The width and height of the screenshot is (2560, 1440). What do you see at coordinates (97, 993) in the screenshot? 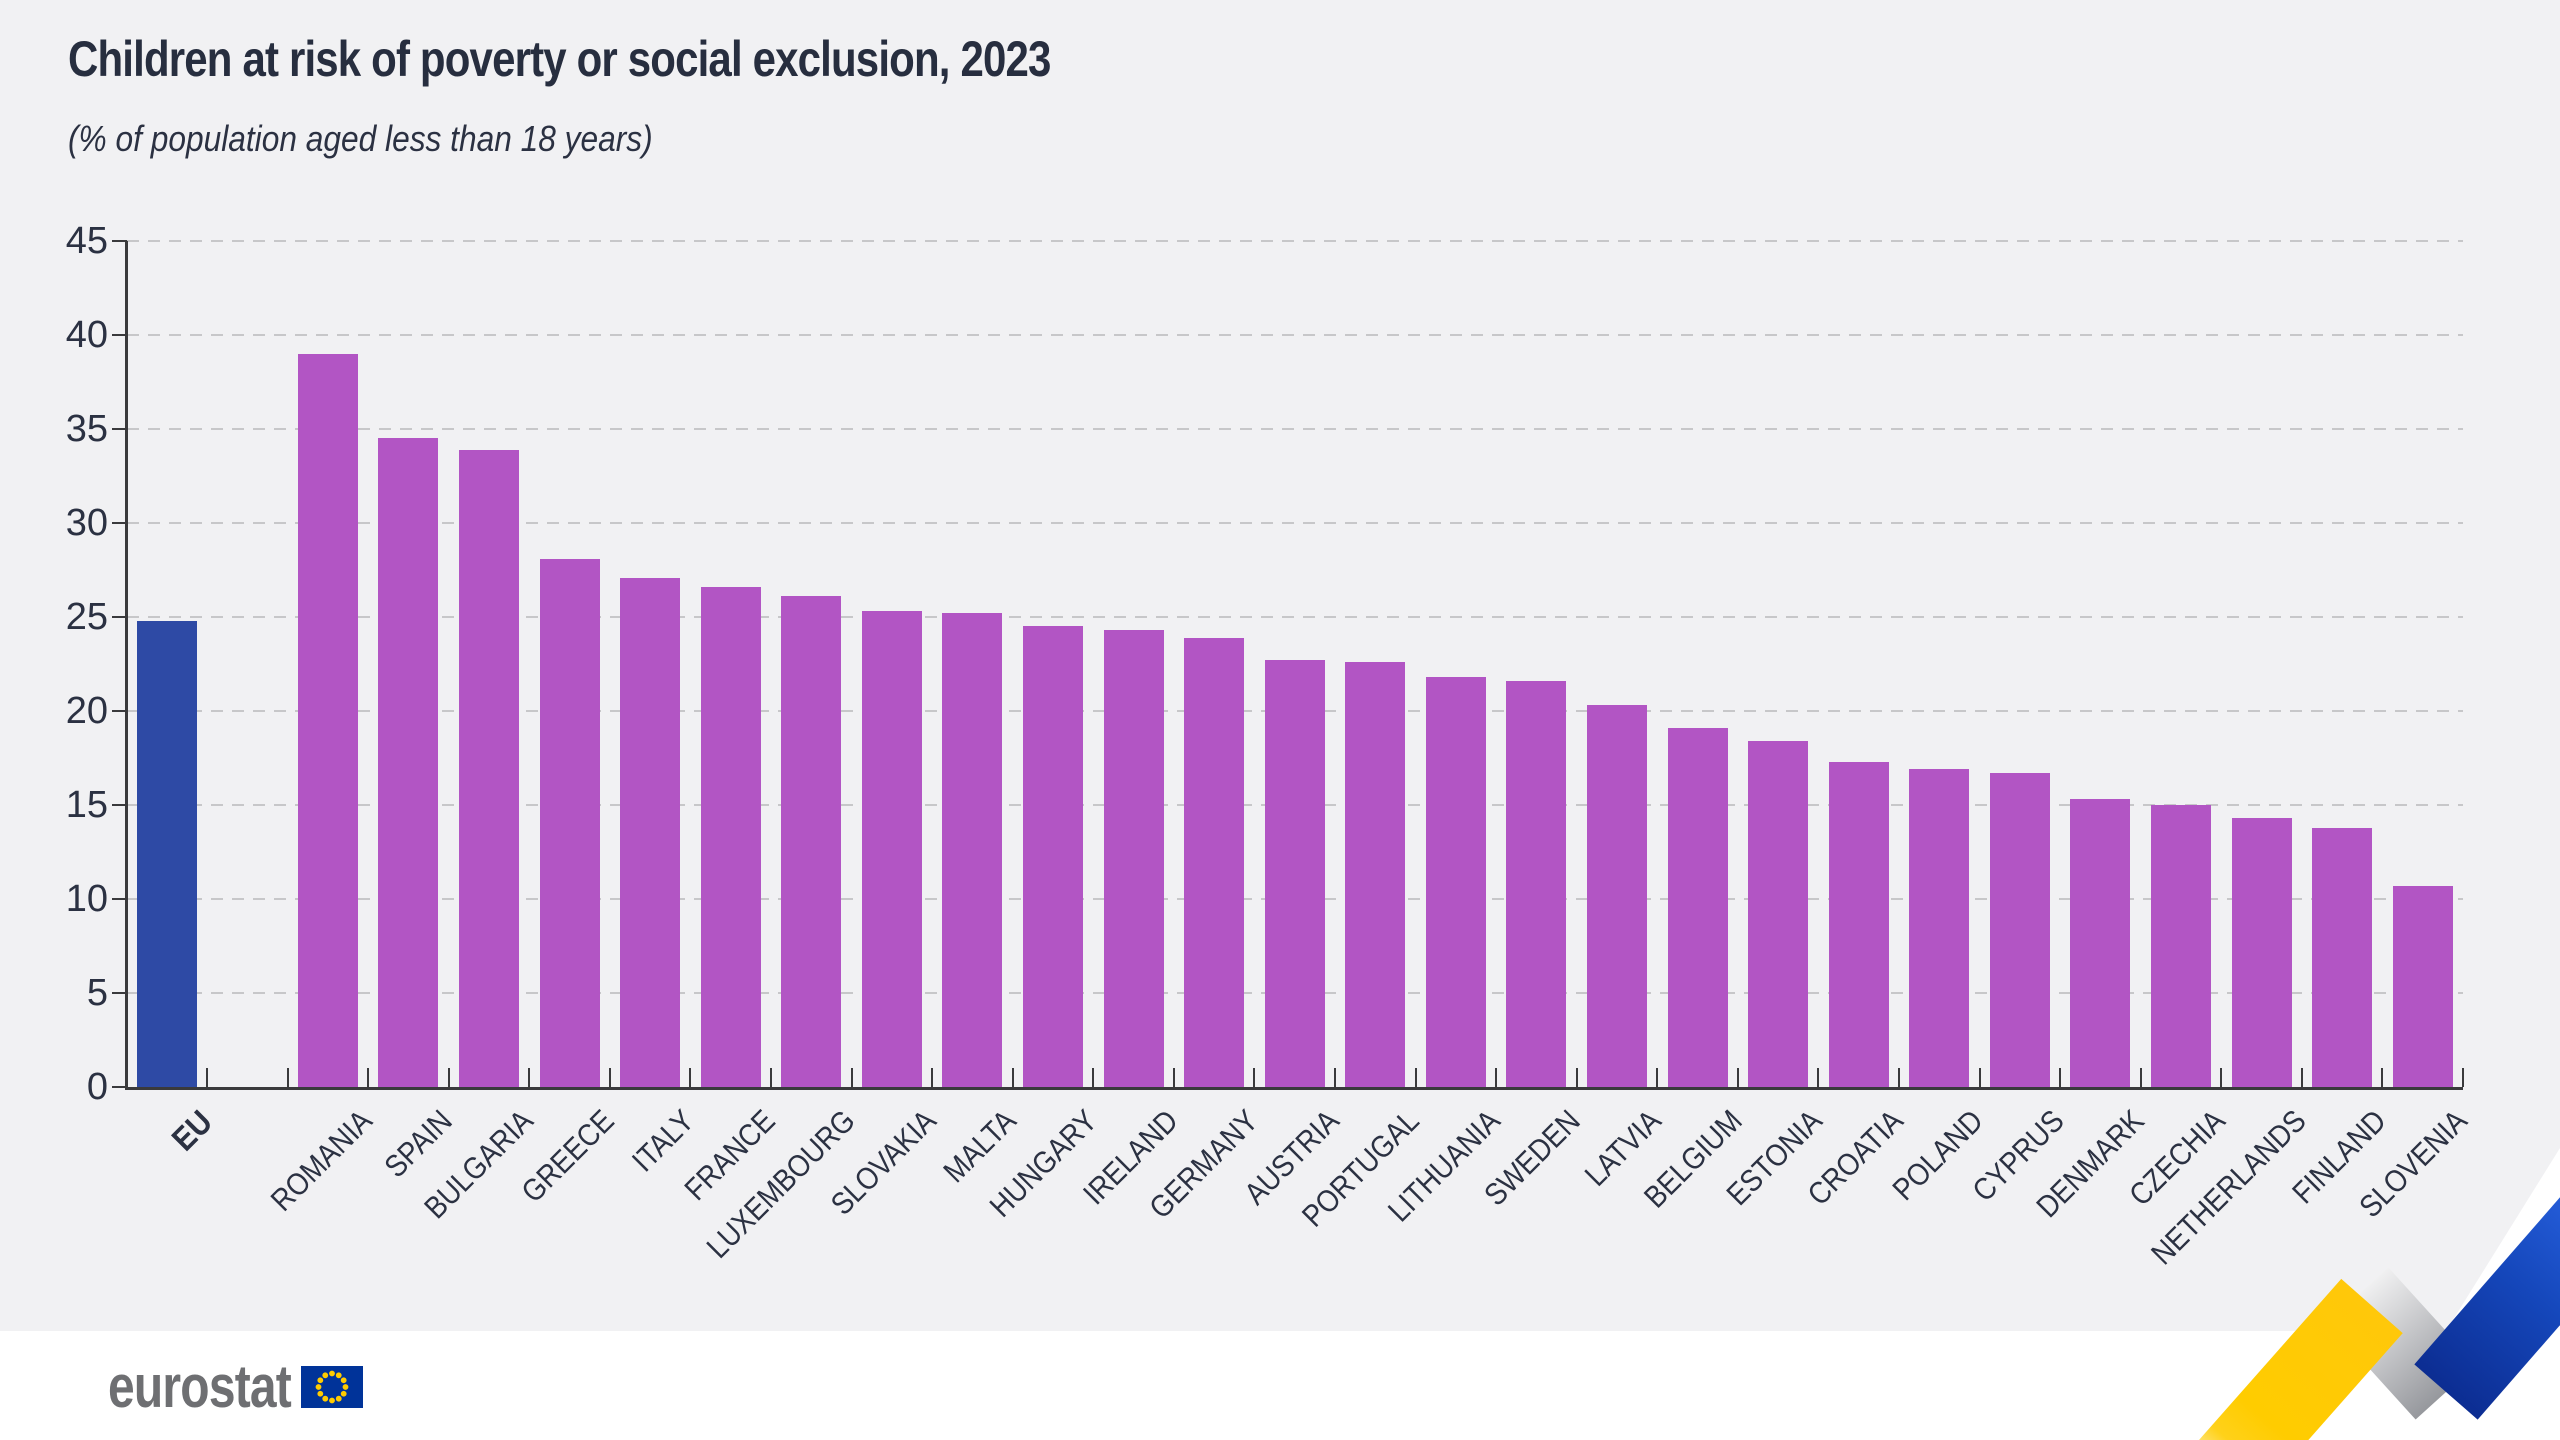
I see `y-axis-label-5: 5` at bounding box center [97, 993].